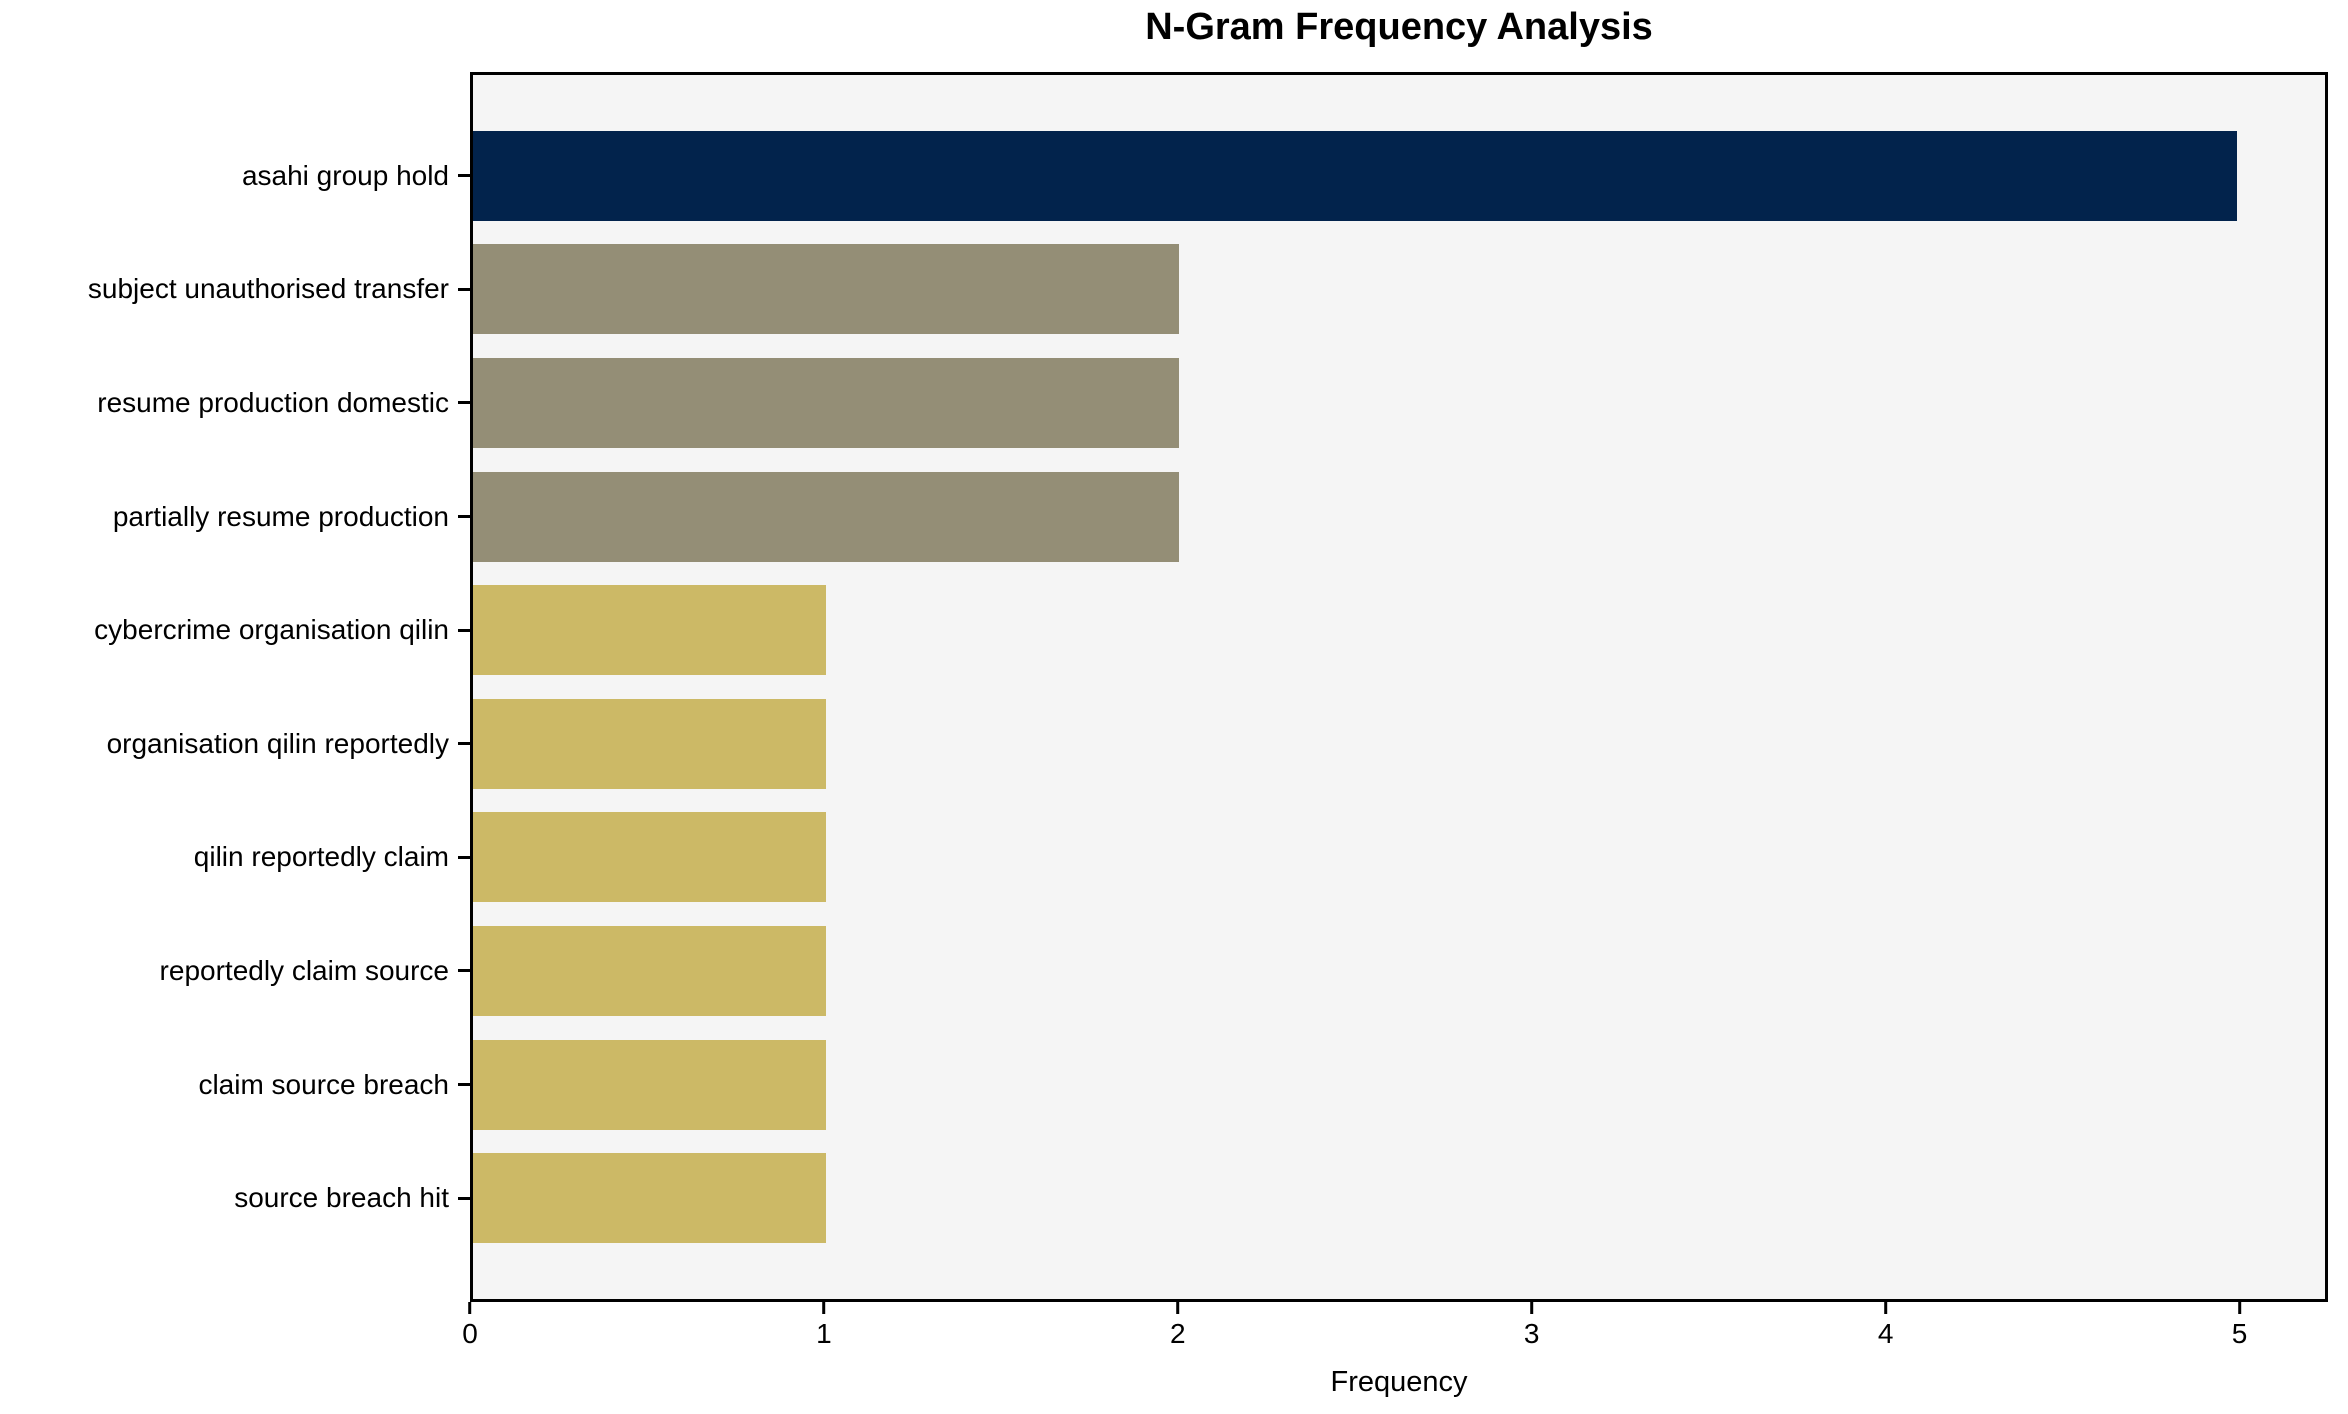 The height and width of the screenshot is (1414, 2348). Describe the element at coordinates (649, 1198) in the screenshot. I see `bar-source-breach-hit` at that location.